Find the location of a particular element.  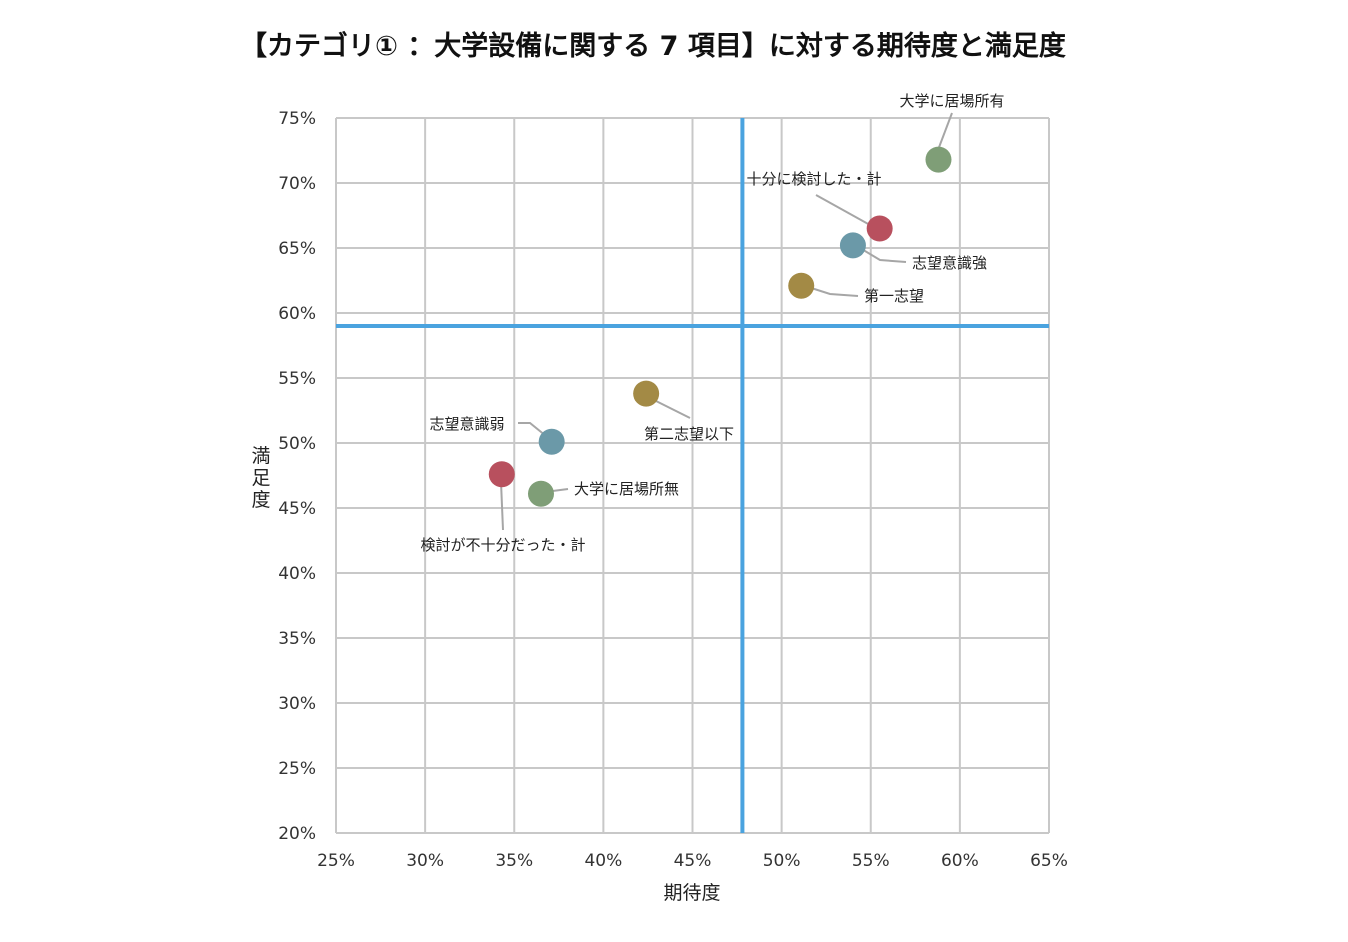

y-tick-label: 35% is located at coordinates (297, 639).